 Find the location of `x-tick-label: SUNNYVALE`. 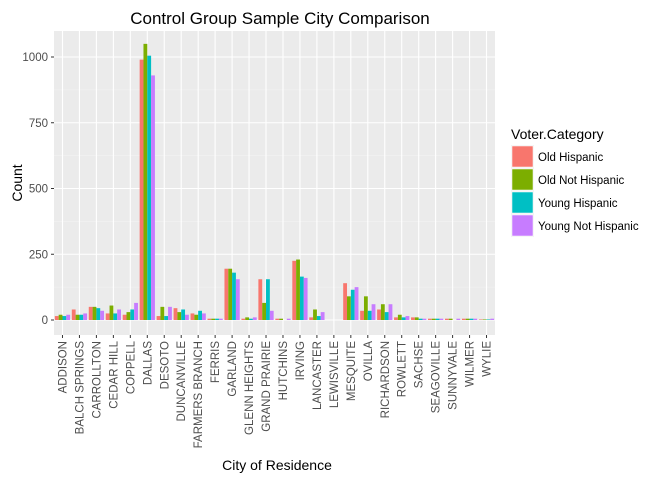

x-tick-label: SUNNYVALE is located at coordinates (454, 375).